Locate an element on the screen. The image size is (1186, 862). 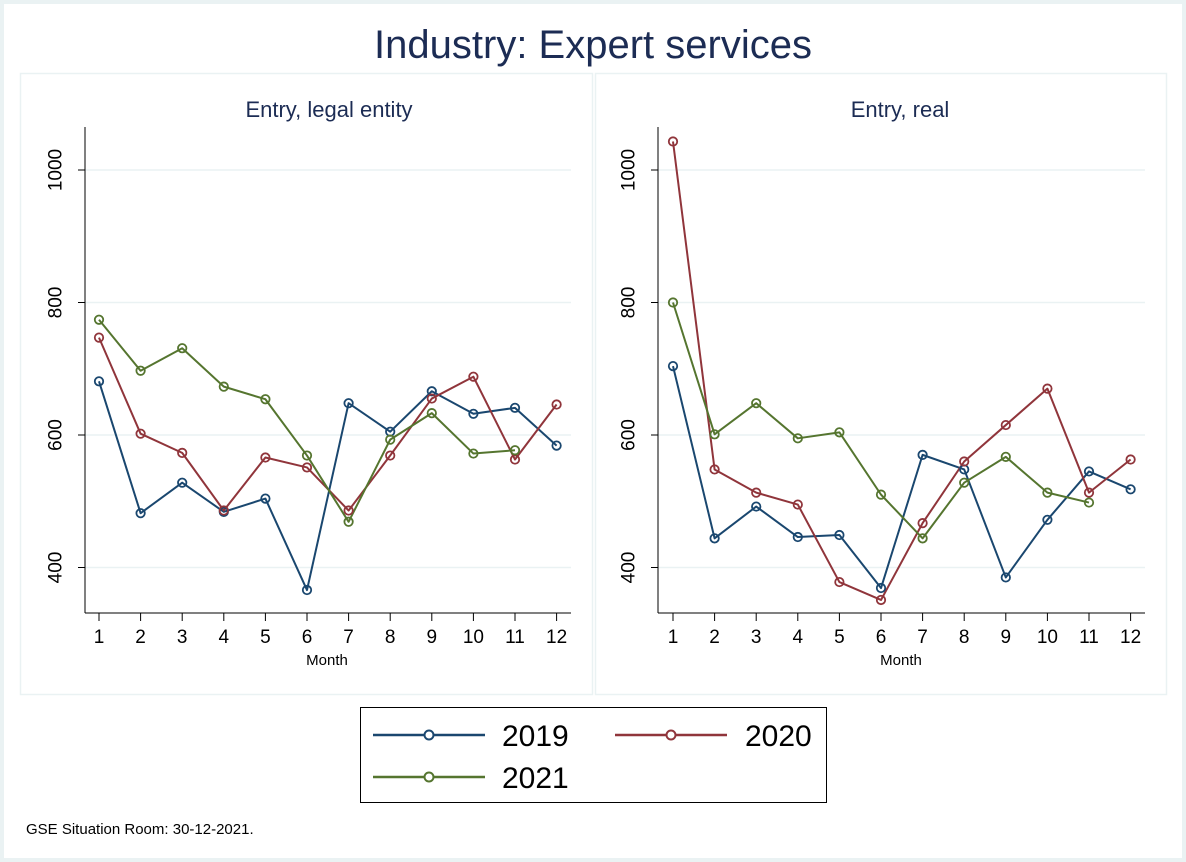
data-point-2021-m1-real is located at coordinates (673, 302).